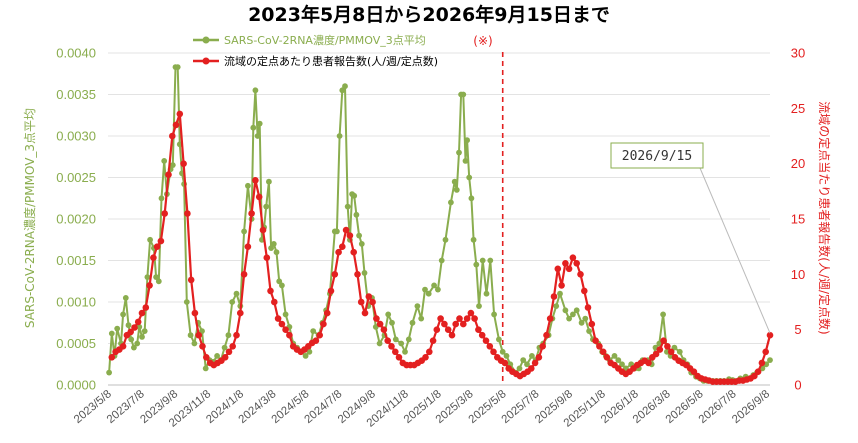 Image resolution: width=858 pixels, height=443 pixels. What do you see at coordinates (325, 40) in the screenshot?
I see `legend-label-rna: SARS-CoV-2RNA濃度/PMMOV_3点平均` at bounding box center [325, 40].